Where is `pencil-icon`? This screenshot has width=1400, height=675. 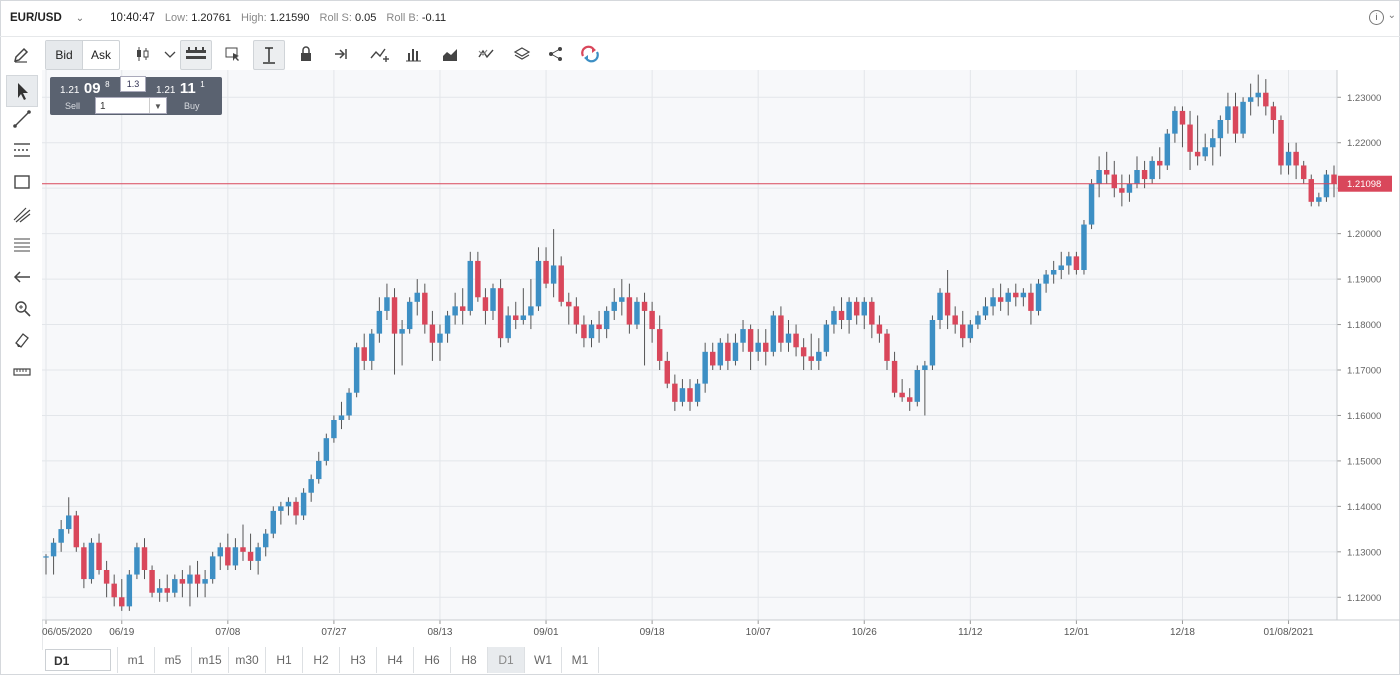
pencil-icon is located at coordinates (21, 55).